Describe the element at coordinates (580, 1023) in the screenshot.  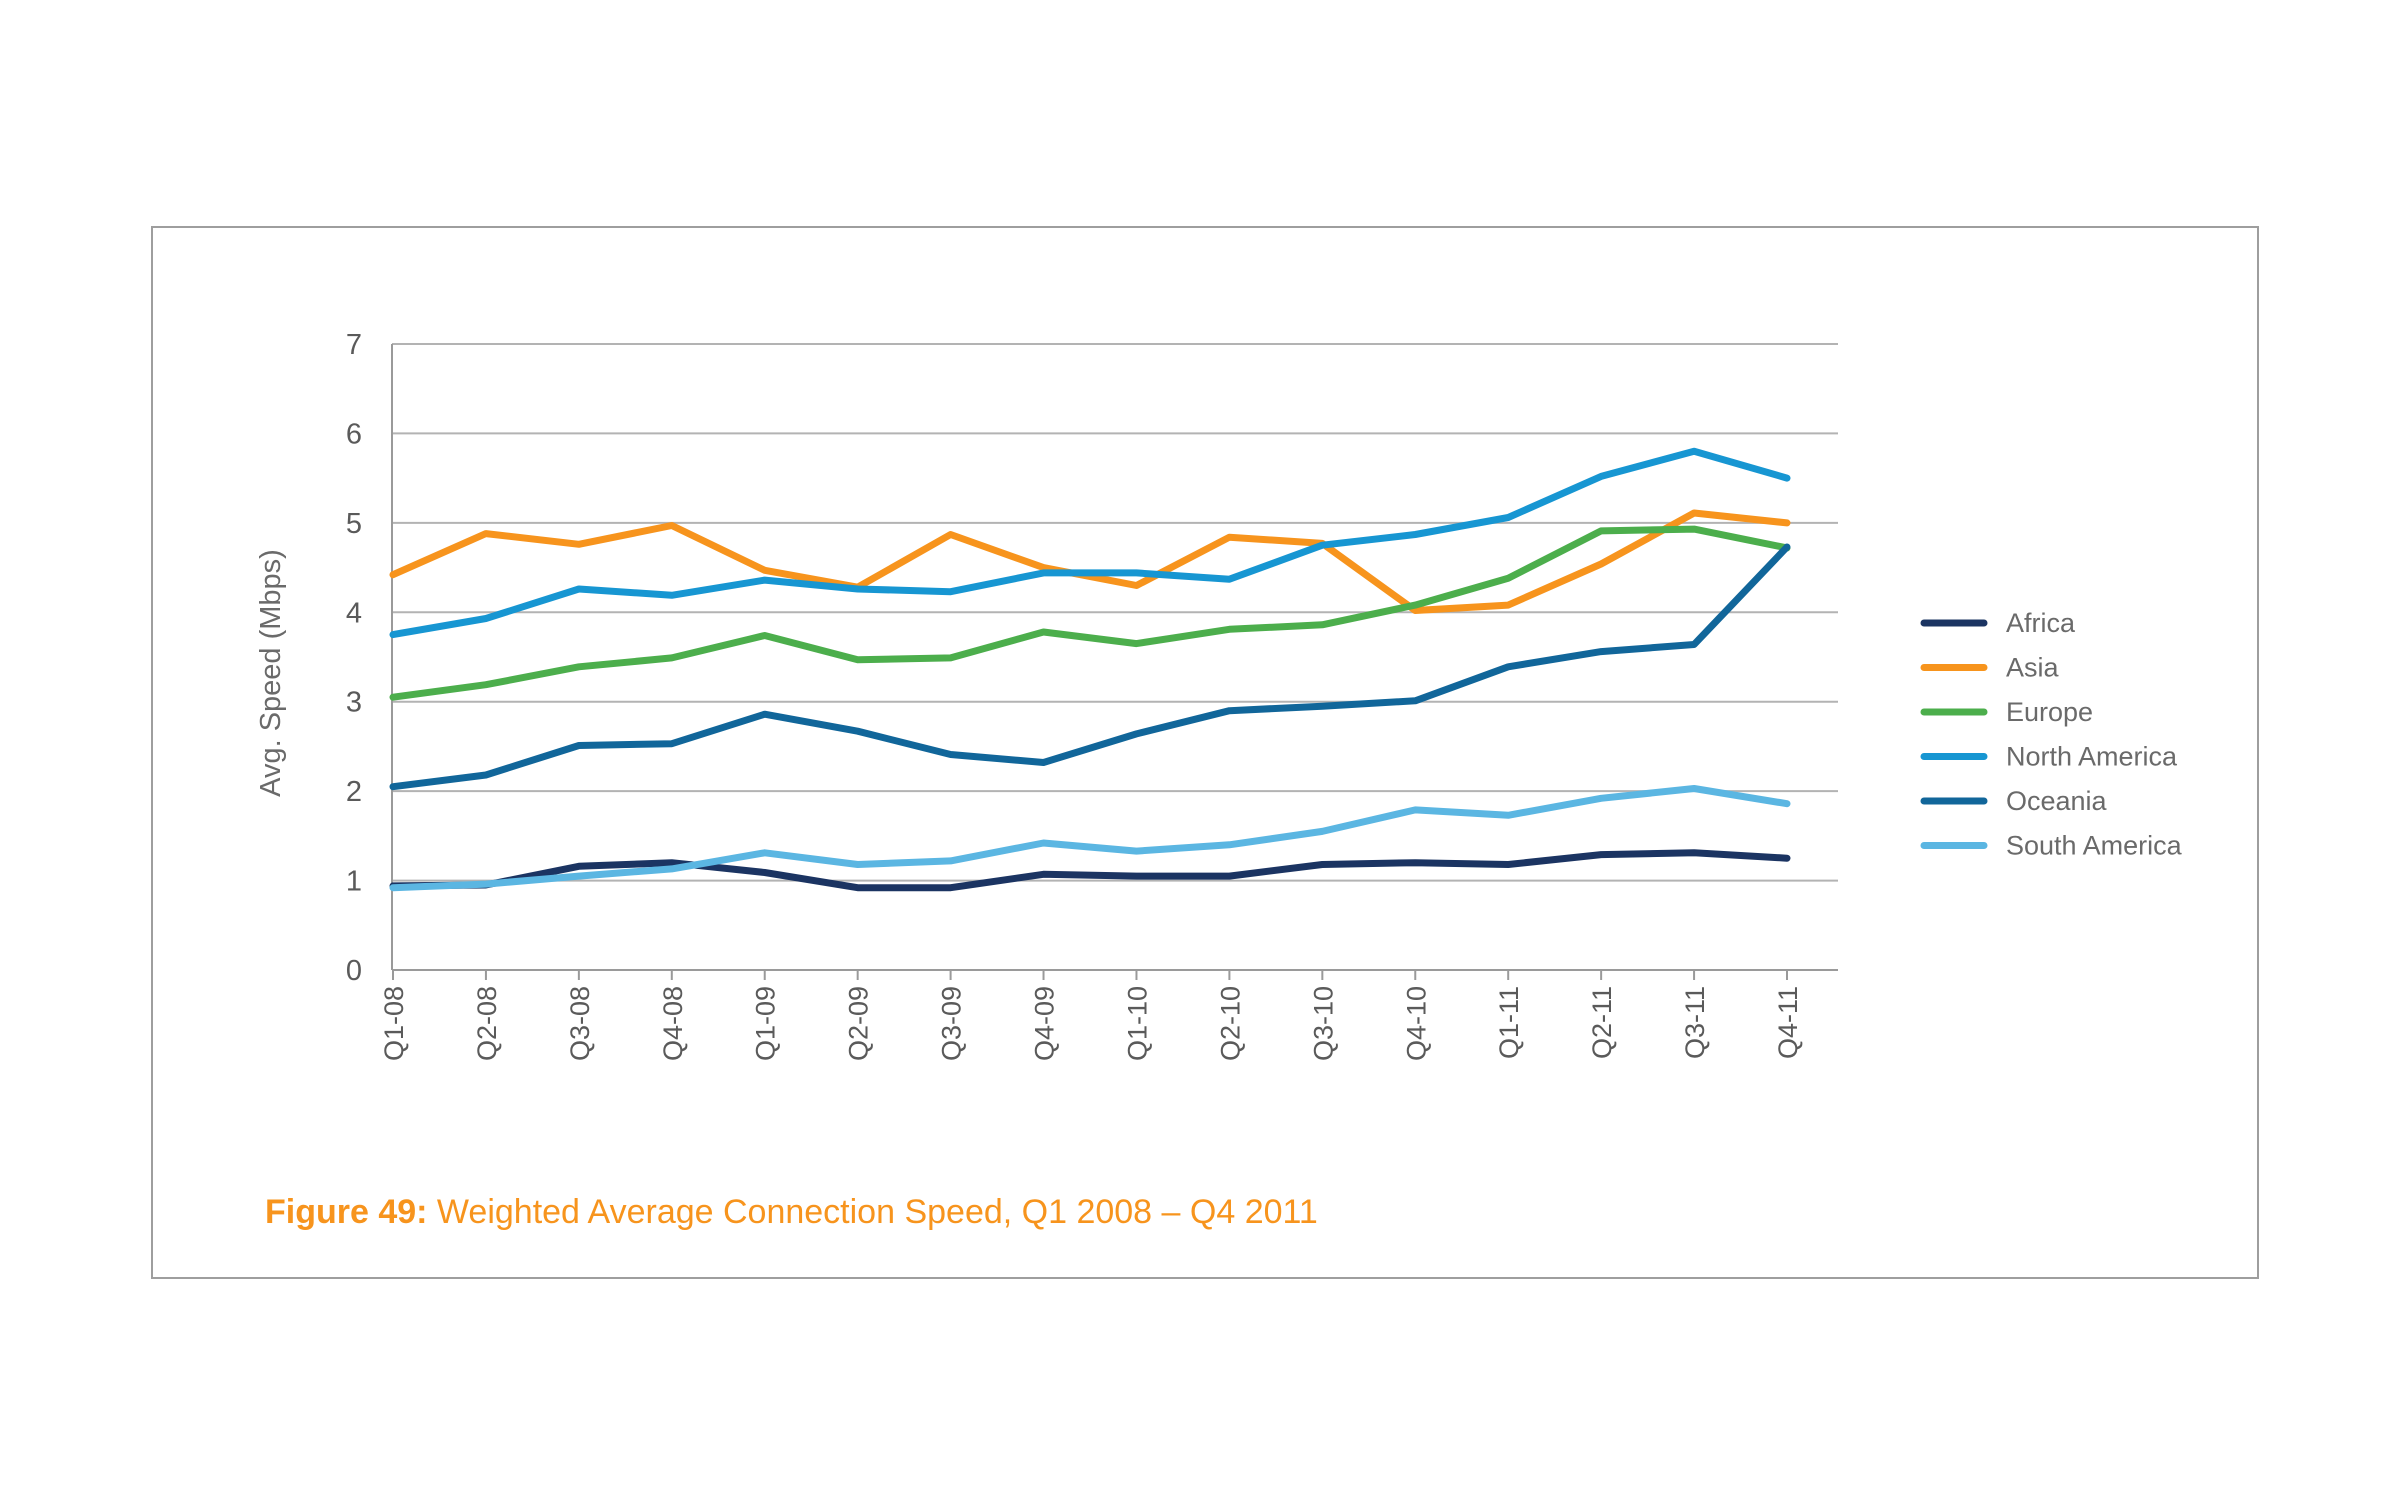
I see `x-tick-label: Q3-08` at that location.